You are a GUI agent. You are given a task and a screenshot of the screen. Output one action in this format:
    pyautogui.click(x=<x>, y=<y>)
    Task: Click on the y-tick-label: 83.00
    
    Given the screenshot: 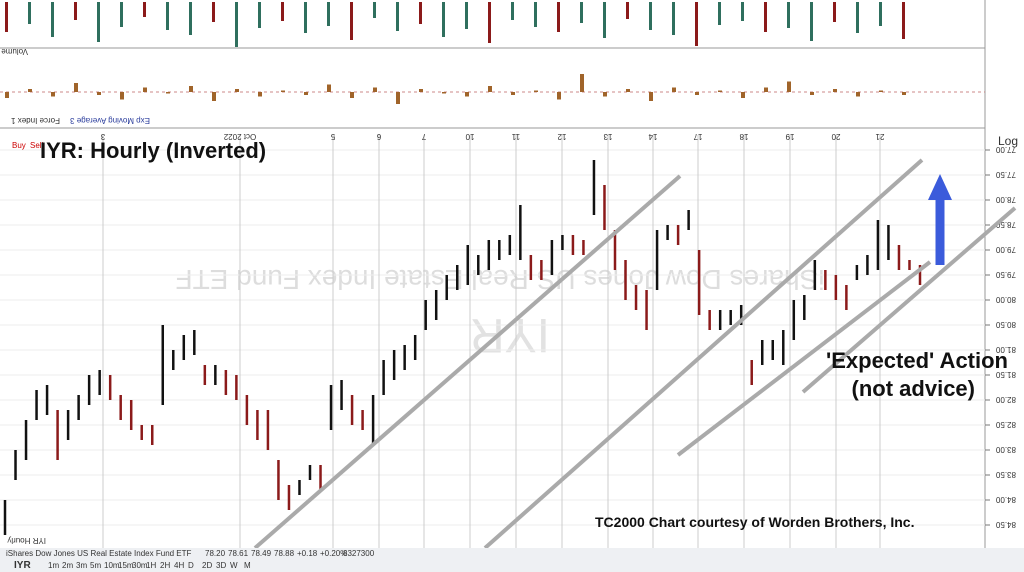 What is the action you would take?
    pyautogui.click(x=1005, y=449)
    